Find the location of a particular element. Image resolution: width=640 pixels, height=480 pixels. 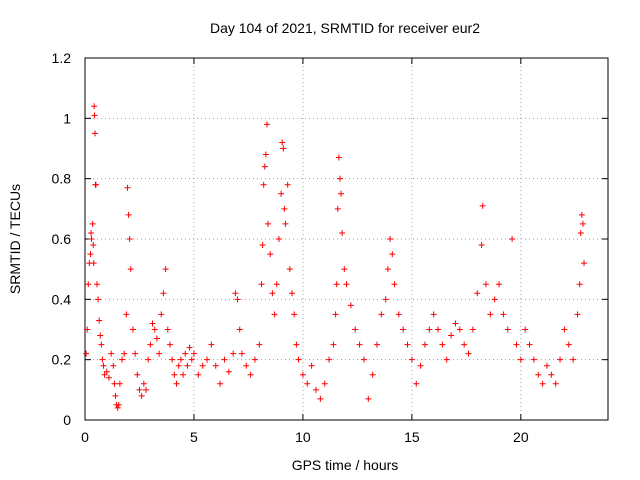

x-tick-label: 15 is located at coordinates (412, 437).